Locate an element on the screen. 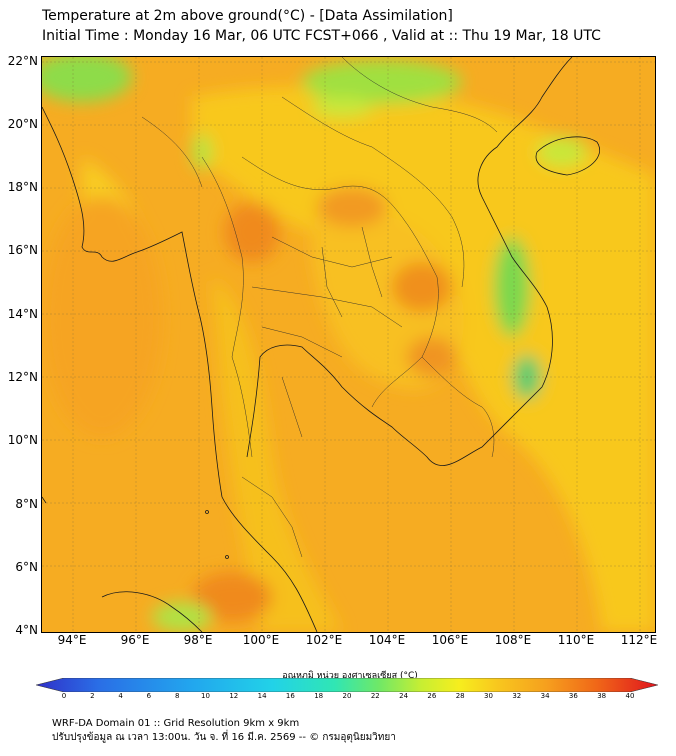 The image size is (676, 756). lon-label-102e: 102°E is located at coordinates (324, 640).